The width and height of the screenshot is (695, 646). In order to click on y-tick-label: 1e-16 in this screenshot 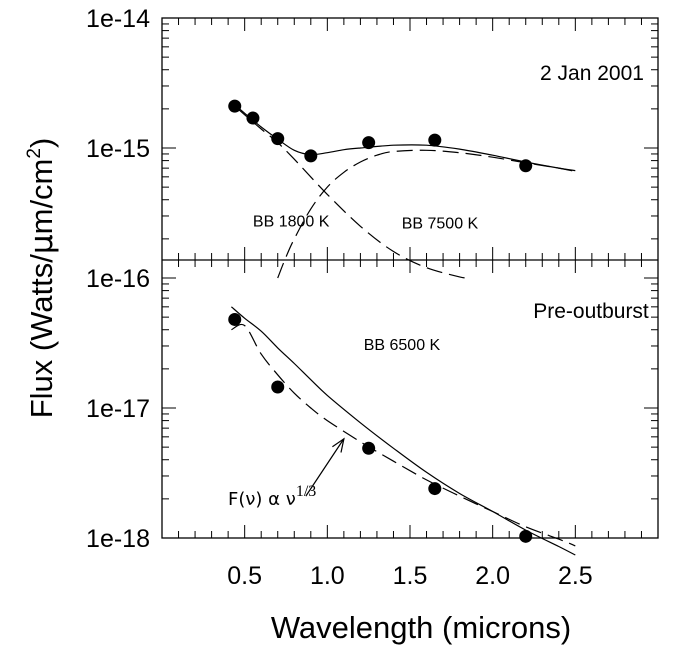, I will do `click(118, 279)`.